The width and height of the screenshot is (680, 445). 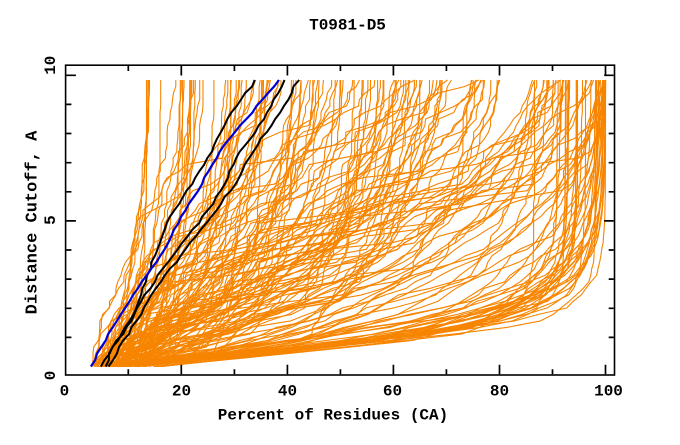 What do you see at coordinates (51, 220) in the screenshot?
I see `svg-text: 5` at bounding box center [51, 220].